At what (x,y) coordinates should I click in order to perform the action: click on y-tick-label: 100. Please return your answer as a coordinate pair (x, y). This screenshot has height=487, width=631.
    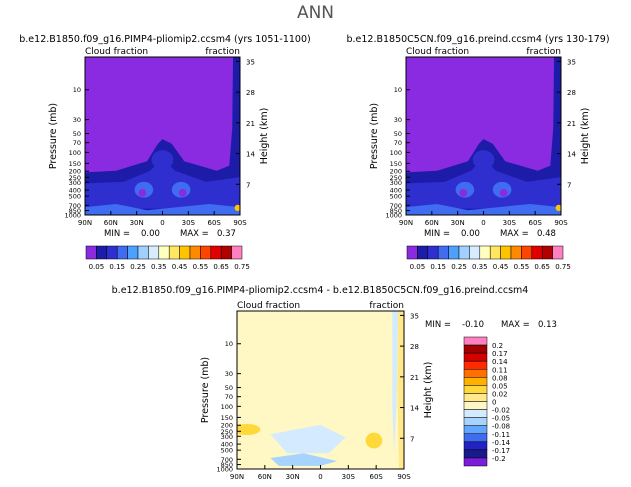
    Looking at the image, I should click on (75, 153).